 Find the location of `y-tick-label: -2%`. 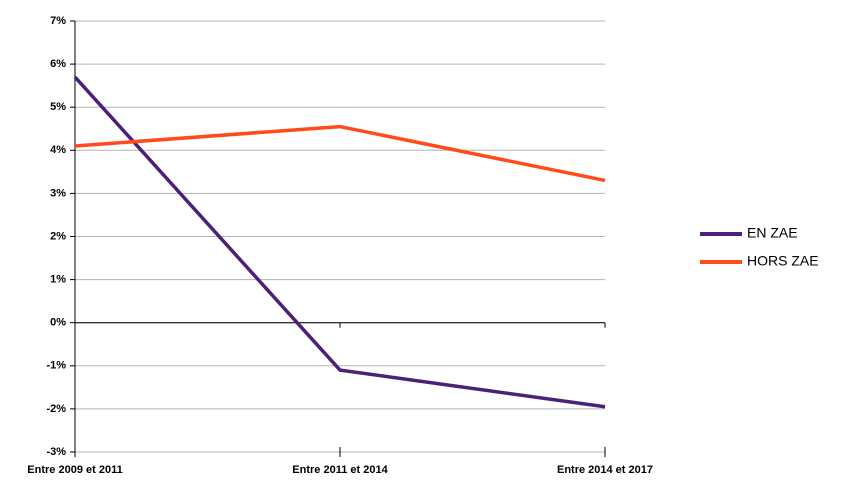

y-tick-label: -2% is located at coordinates (56, 409).